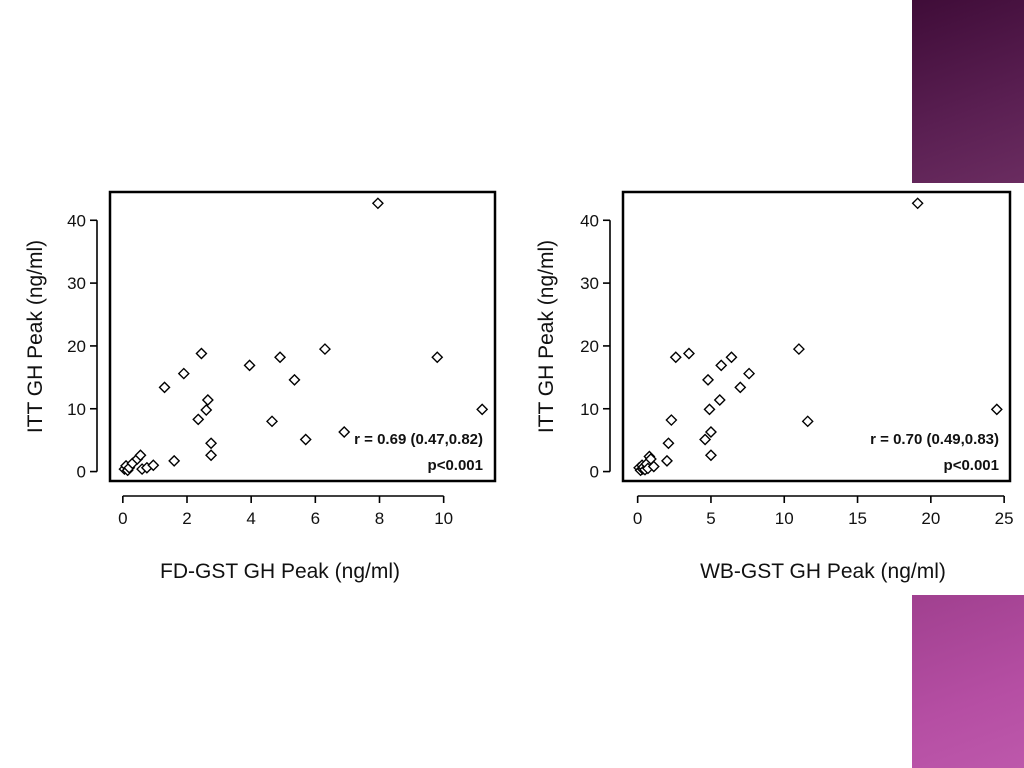 The width and height of the screenshot is (1024, 768). What do you see at coordinates (934, 439) in the screenshot?
I see `correlation-annotation: r = 0.70 (0.49,0.83)` at bounding box center [934, 439].